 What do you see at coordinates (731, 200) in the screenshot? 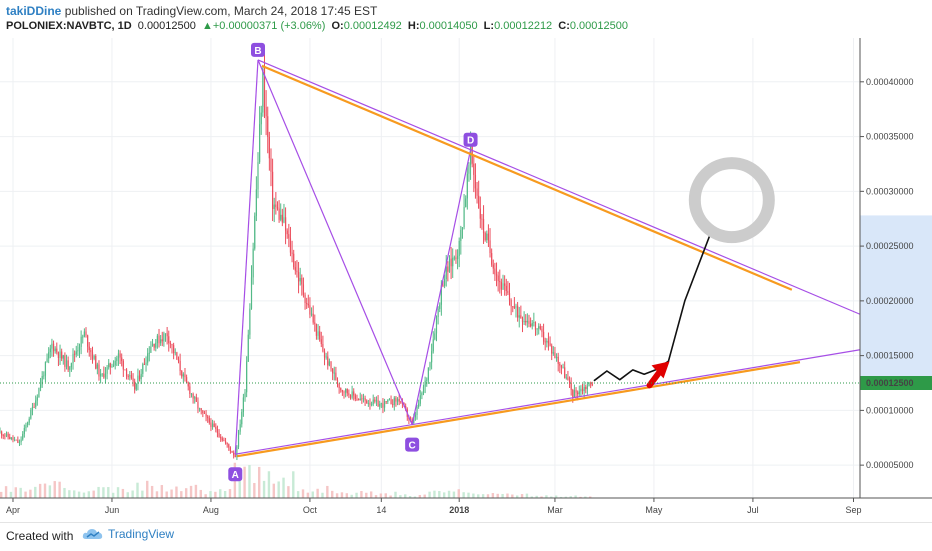
I see `target-circle` at bounding box center [731, 200].